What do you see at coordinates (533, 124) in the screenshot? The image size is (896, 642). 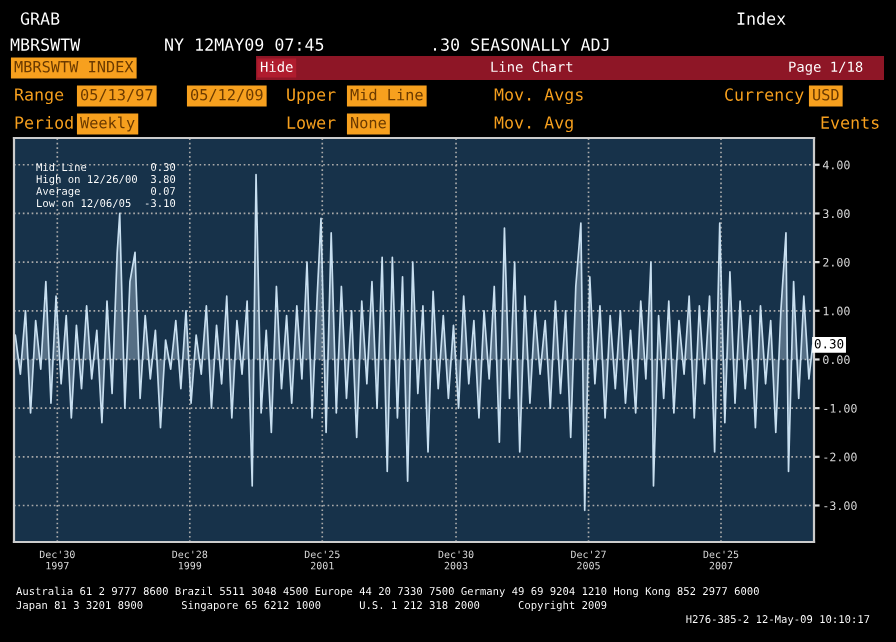 I see `text: Mov. Avg` at bounding box center [533, 124].